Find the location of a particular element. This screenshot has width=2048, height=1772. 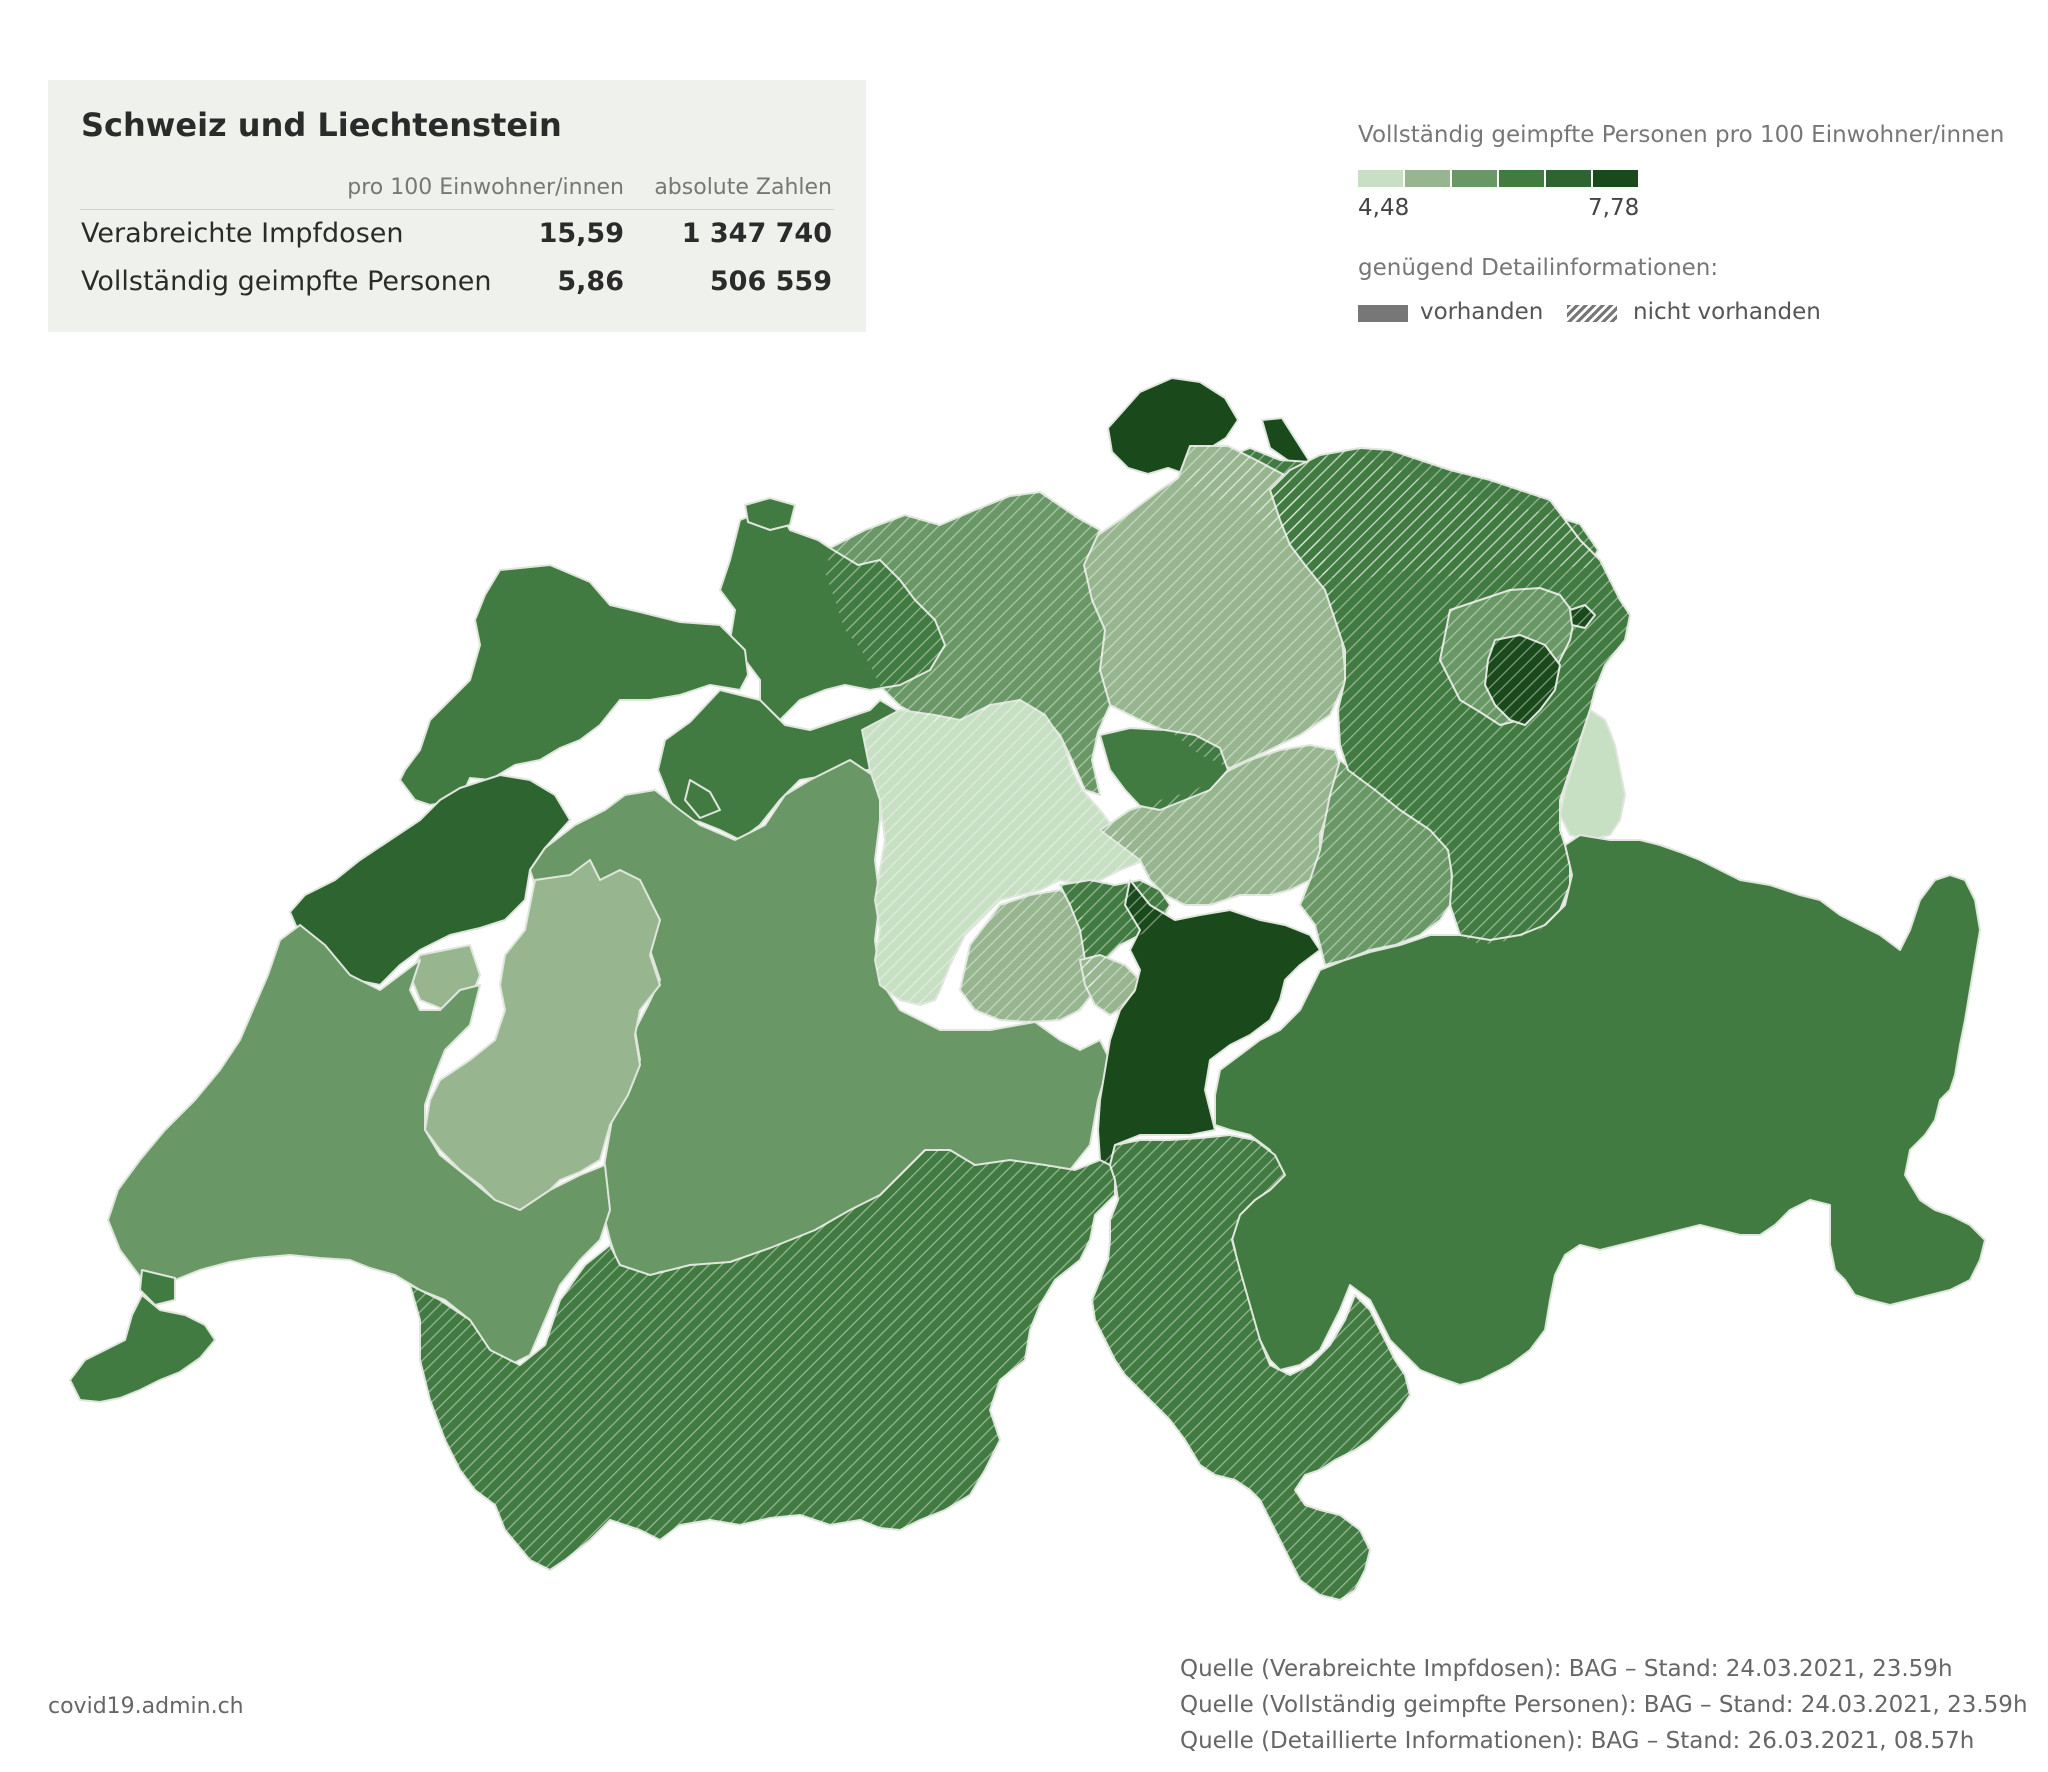

color-scale is located at coordinates (1499, 178).